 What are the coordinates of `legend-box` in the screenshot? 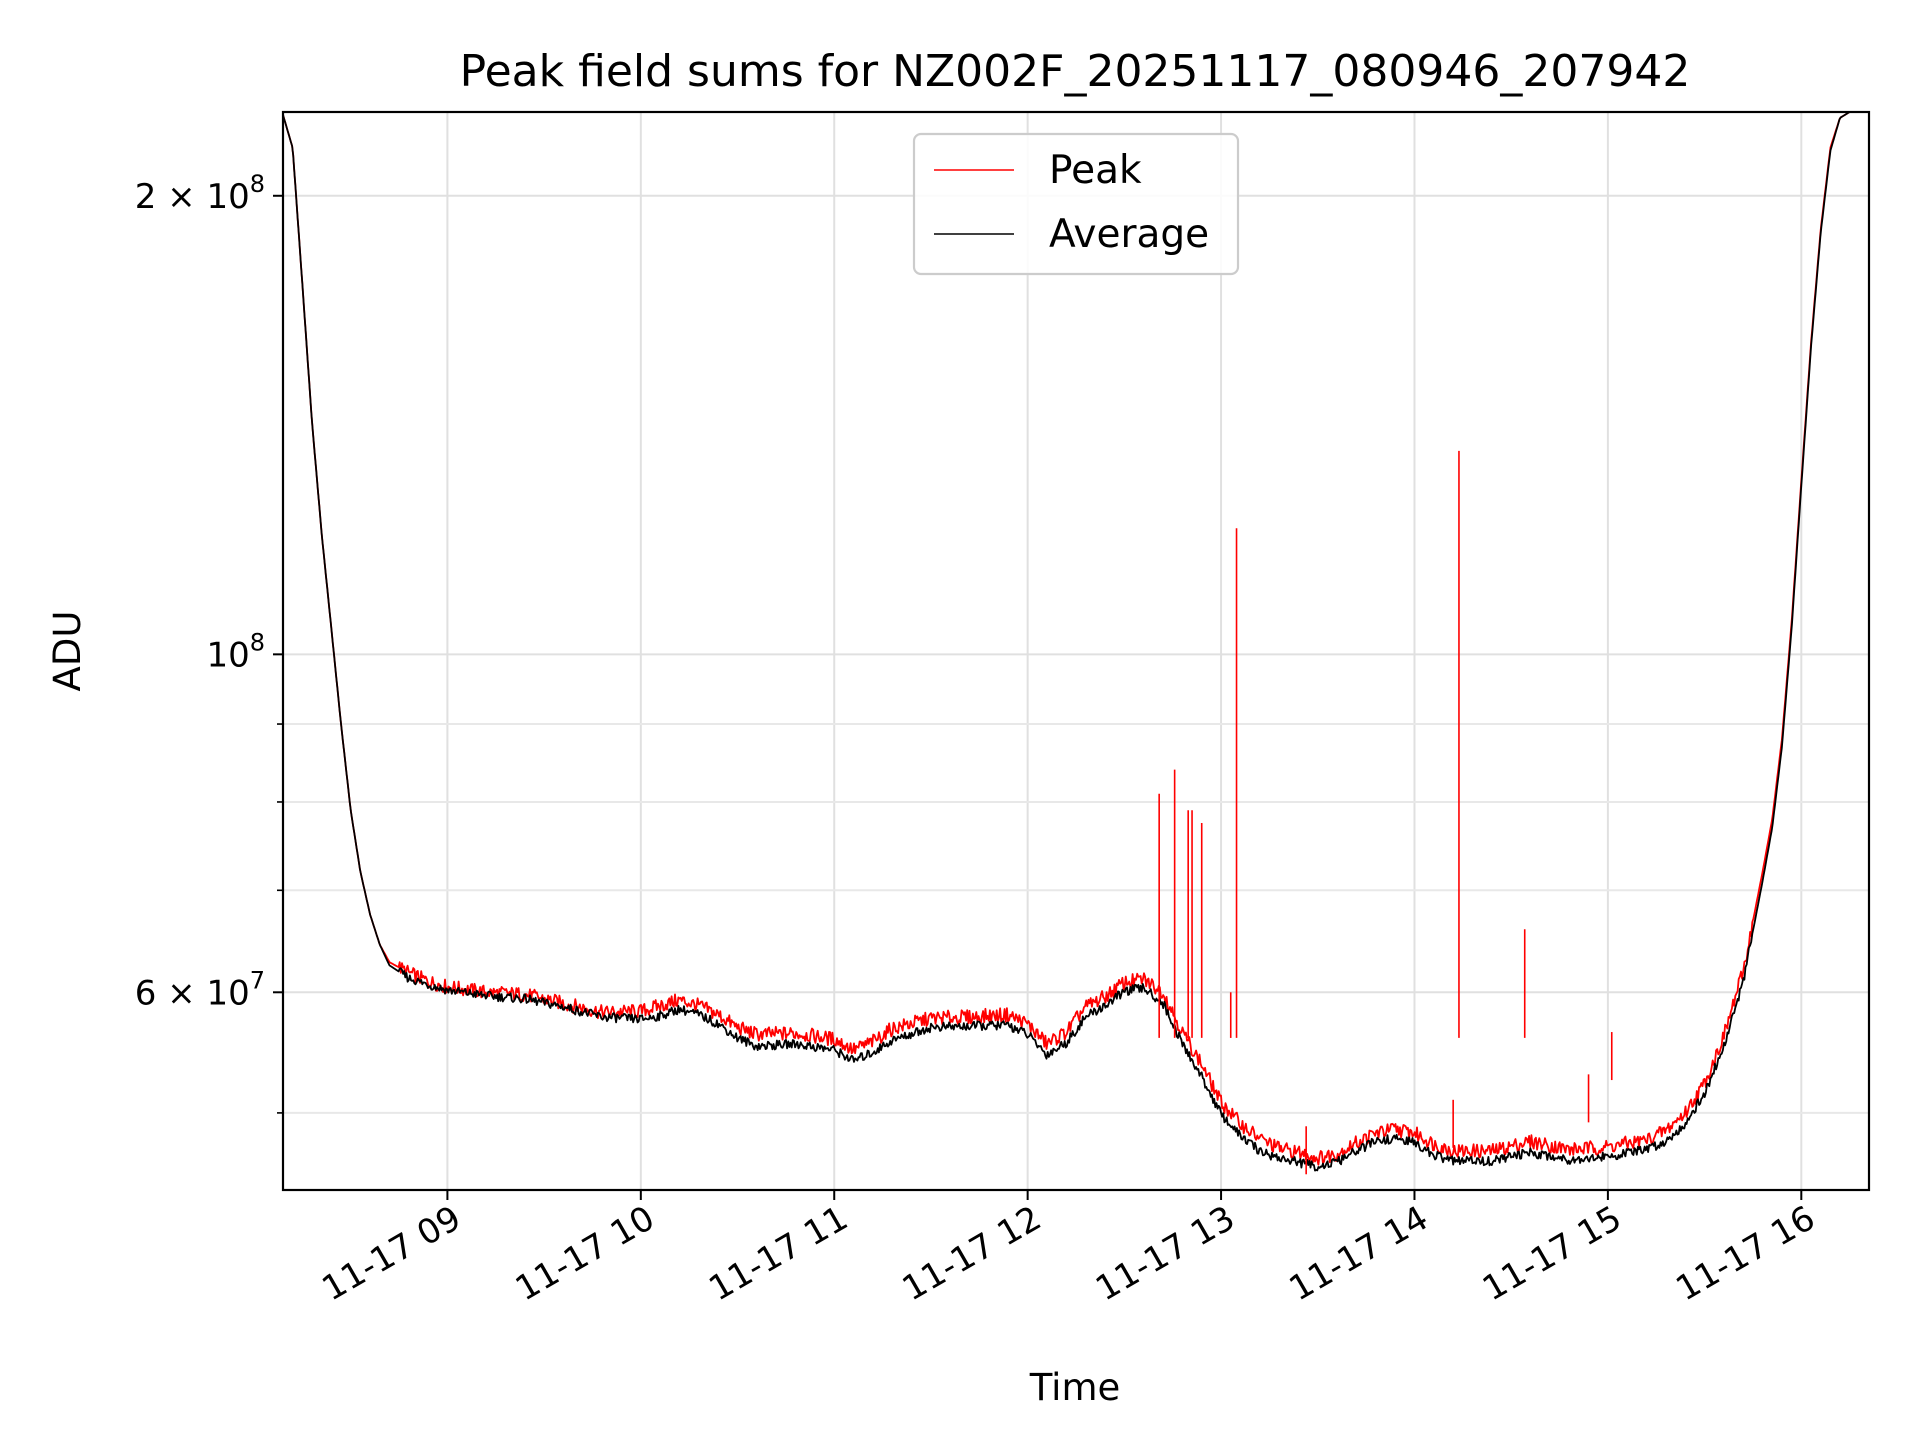 It's located at (1076, 204).